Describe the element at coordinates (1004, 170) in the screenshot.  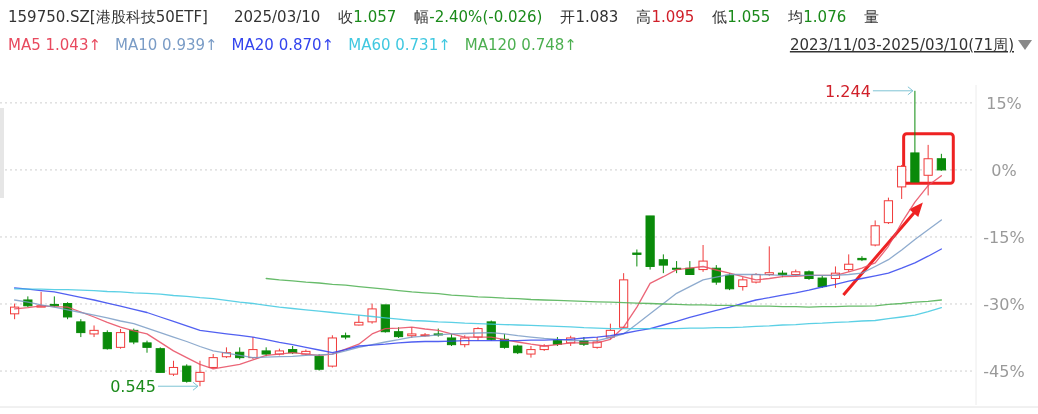
I see `y-tick-label: 0%` at that location.